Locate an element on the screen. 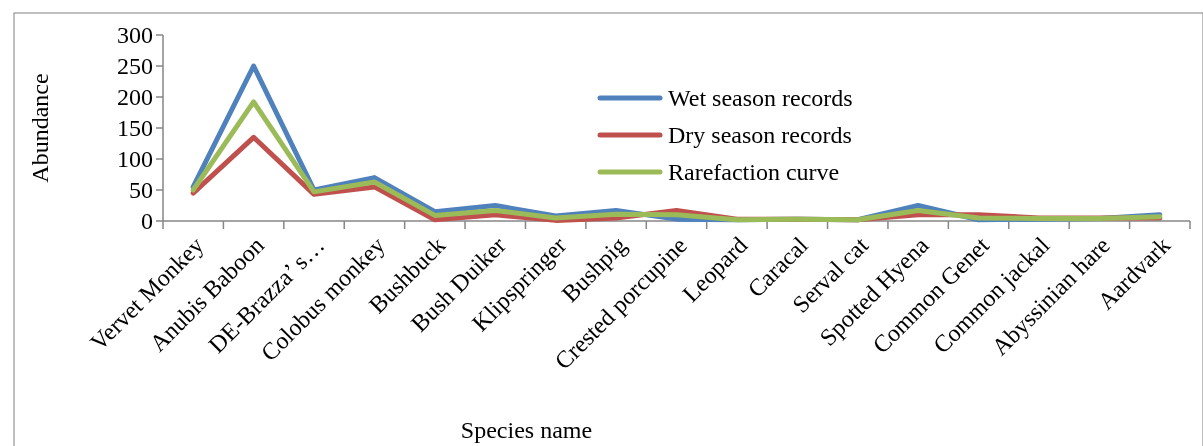 The width and height of the screenshot is (1203, 446). legend-label: Rarefaction curve is located at coordinates (754, 172).